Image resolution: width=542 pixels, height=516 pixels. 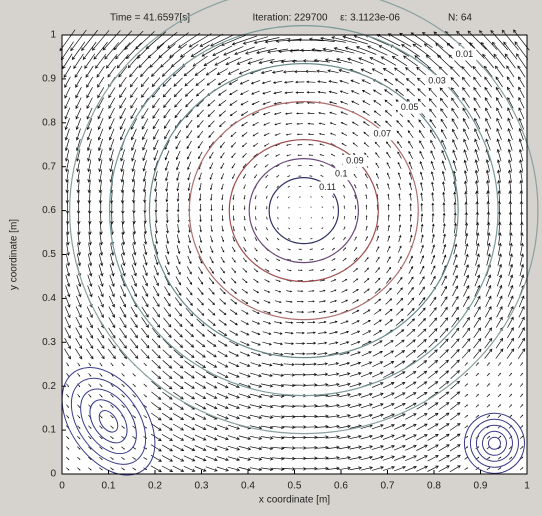 What do you see at coordinates (150, 18) in the screenshot?
I see `title-part: Time = 41.6597[s]` at bounding box center [150, 18].